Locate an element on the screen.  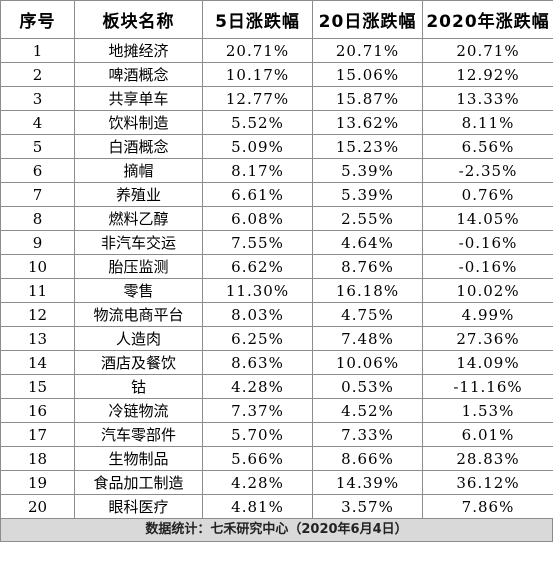
cell-sector-name: 啤酒概念 is located at coordinates (138, 74).